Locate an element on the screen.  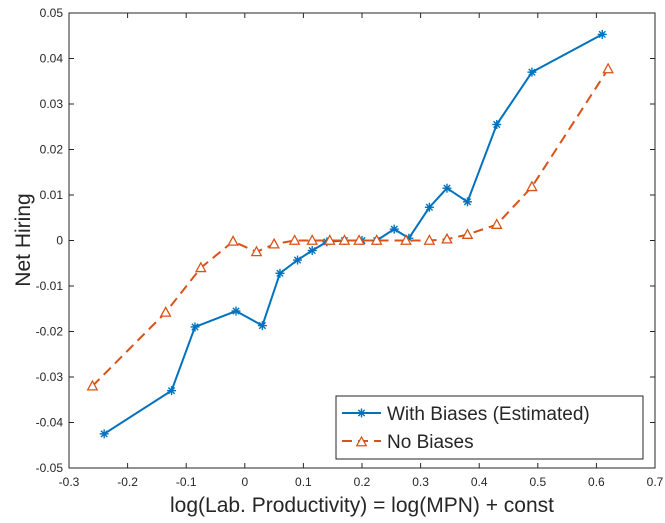
x-tick-label: 0.7 is located at coordinates (655, 482).